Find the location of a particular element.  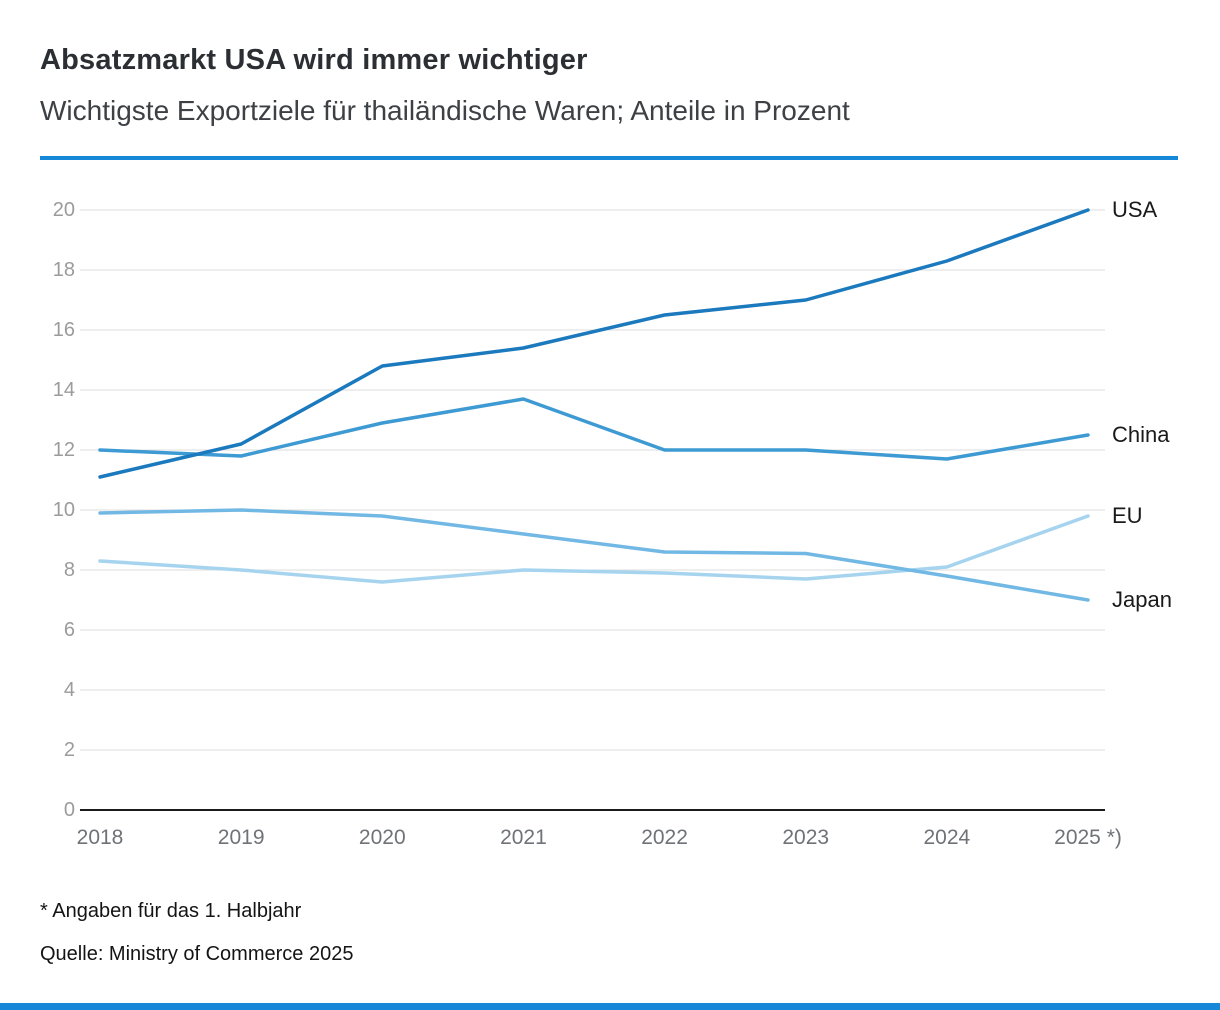

source-credit: Quelle: Ministry of Commerce 2025 is located at coordinates (197, 954).